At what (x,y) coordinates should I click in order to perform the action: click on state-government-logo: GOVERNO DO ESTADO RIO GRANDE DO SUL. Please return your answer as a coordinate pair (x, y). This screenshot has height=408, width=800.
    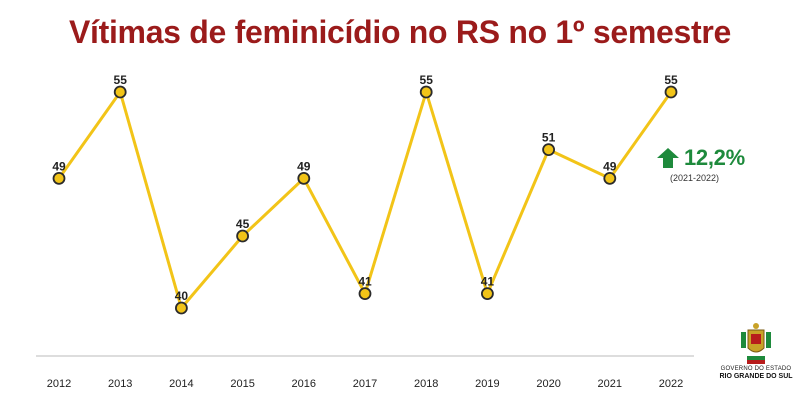
    Looking at the image, I should click on (756, 362).